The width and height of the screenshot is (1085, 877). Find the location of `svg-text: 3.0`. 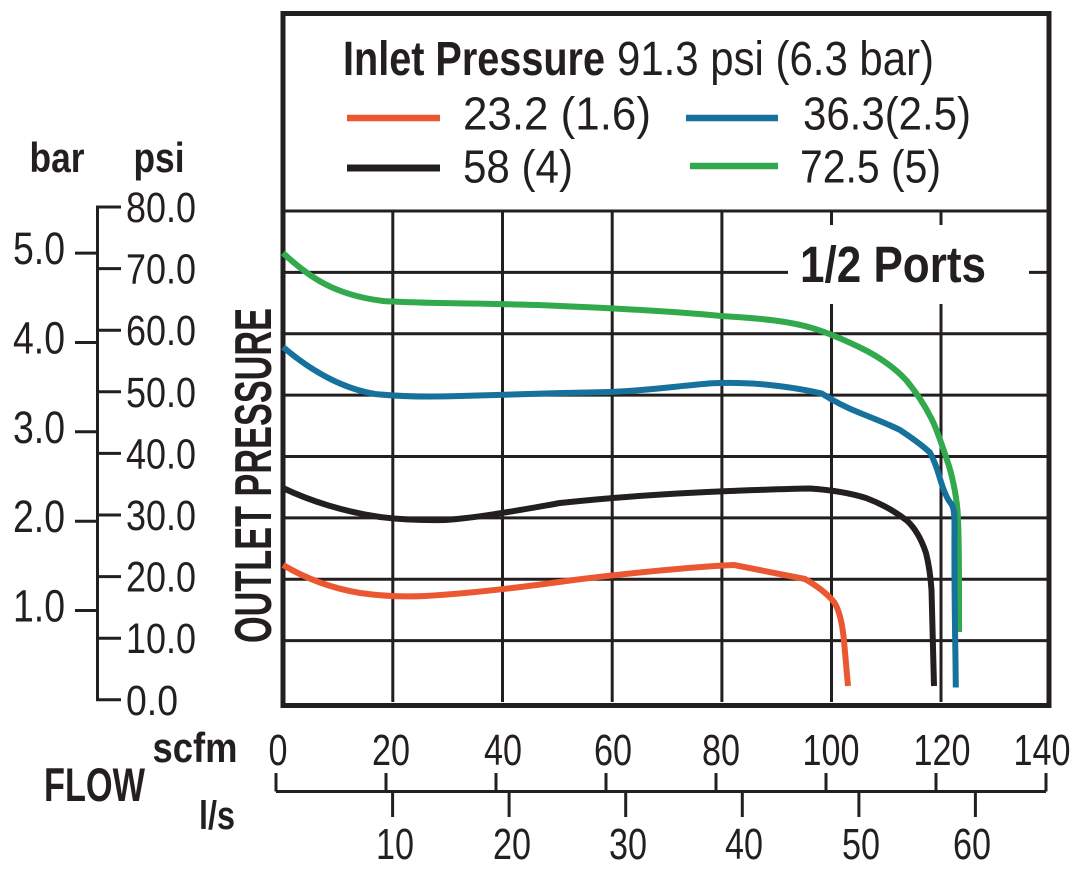

svg-text: 3.0 is located at coordinates (39, 427).